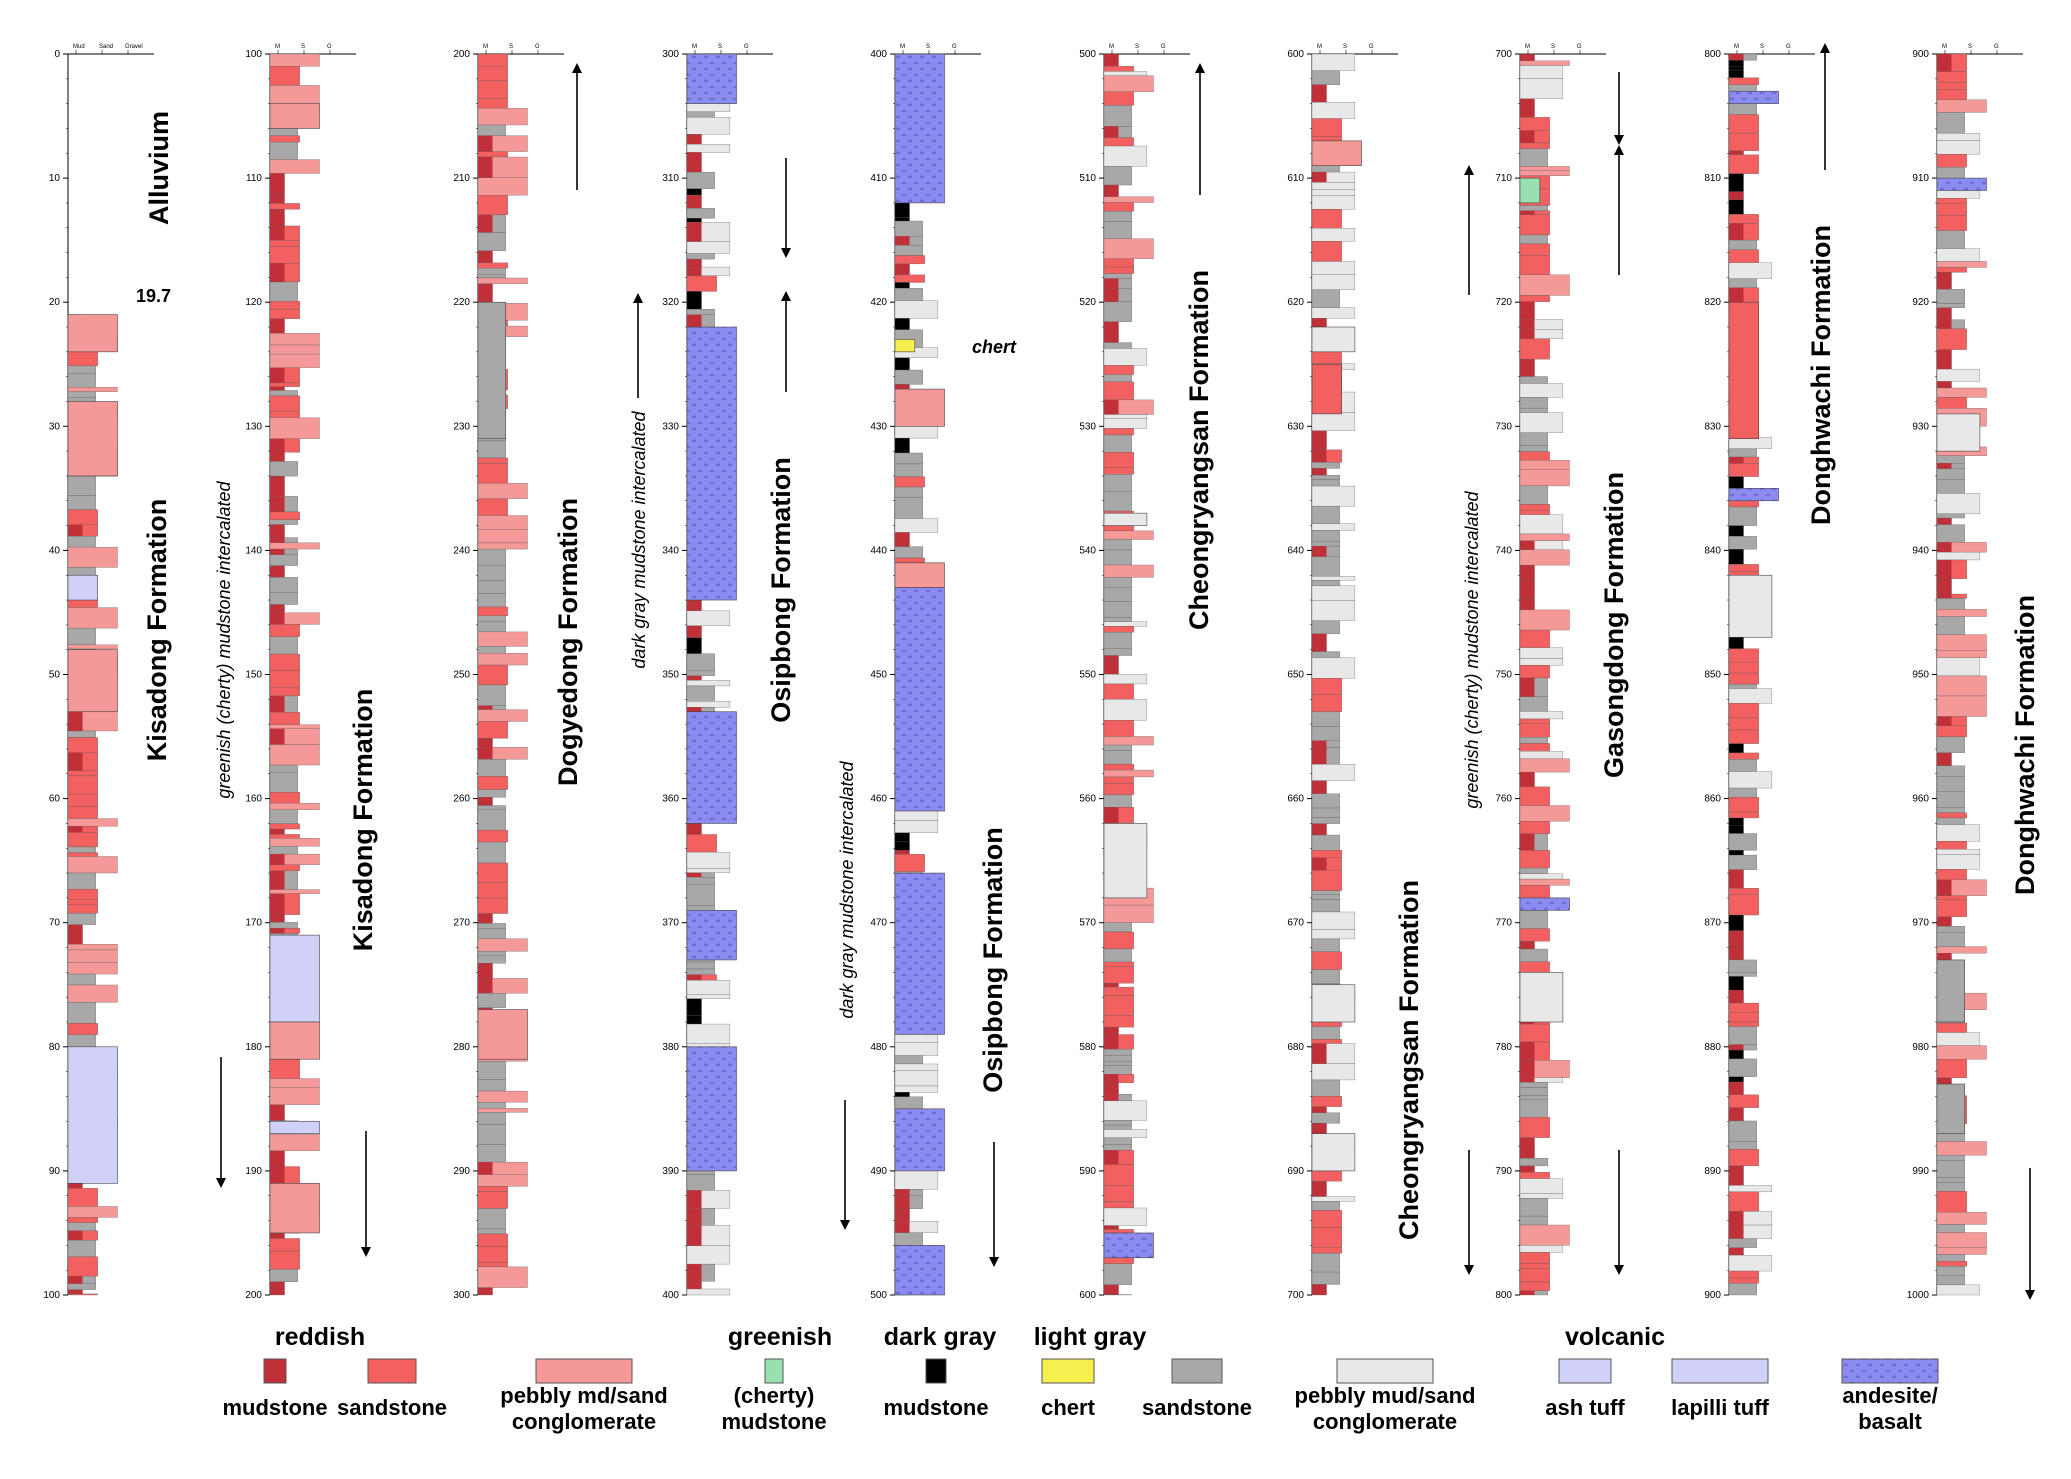  What do you see at coordinates (774, 1395) in the screenshot?
I see `legend-label-line: (cherty)` at bounding box center [774, 1395].